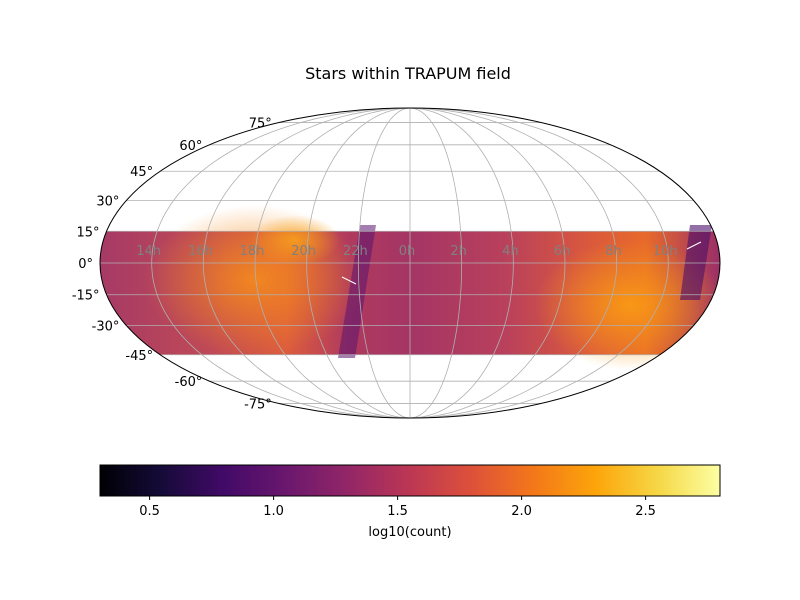  Describe the element at coordinates (139, 356) in the screenshot. I see `dec-tick-label: -45°` at that location.